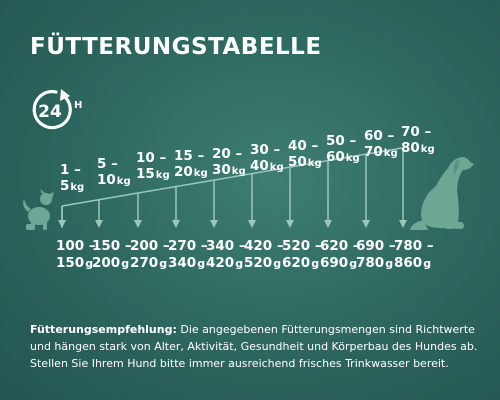 The image size is (500, 400). I want to click on large-dog-icon, so click(442, 193).